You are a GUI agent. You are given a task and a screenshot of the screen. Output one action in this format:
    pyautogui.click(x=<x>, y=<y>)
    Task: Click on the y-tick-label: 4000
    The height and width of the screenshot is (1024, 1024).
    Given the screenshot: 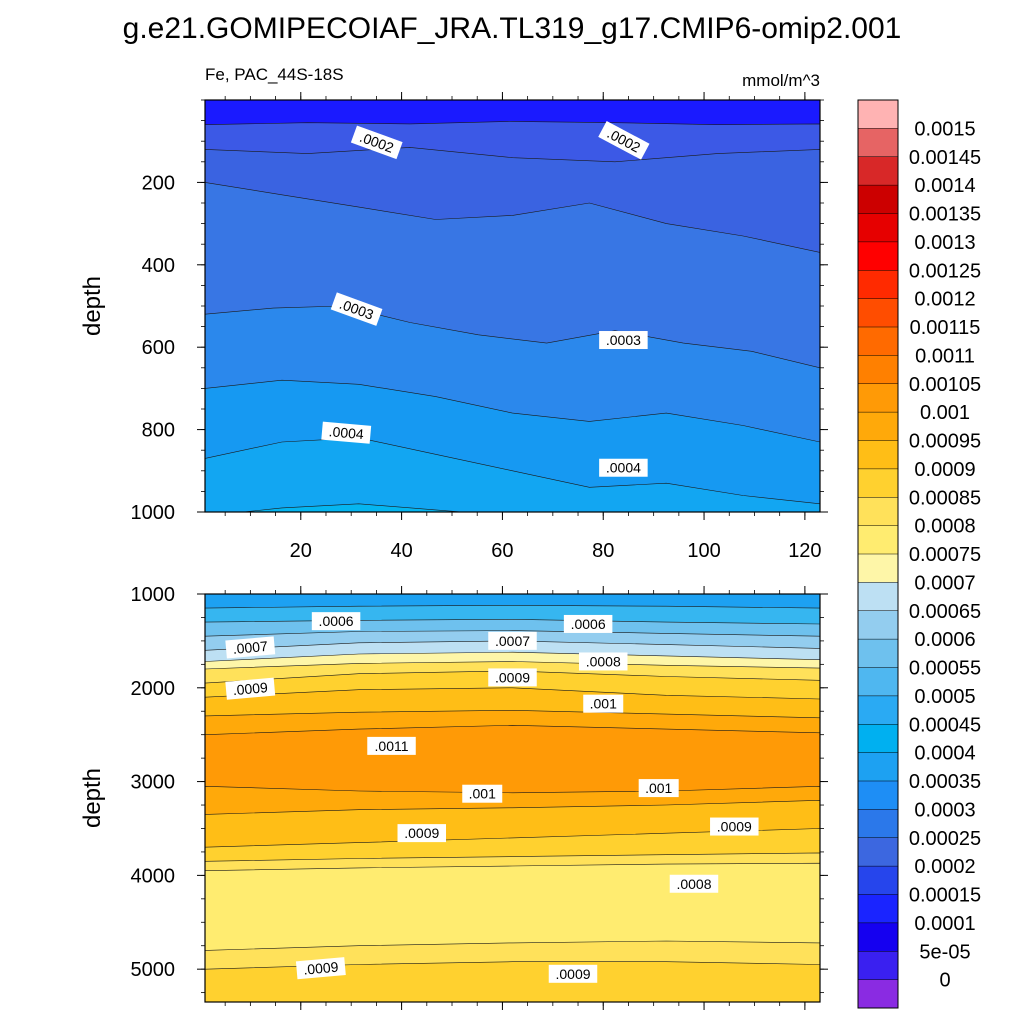 What is the action you would take?
    pyautogui.click(x=153, y=876)
    